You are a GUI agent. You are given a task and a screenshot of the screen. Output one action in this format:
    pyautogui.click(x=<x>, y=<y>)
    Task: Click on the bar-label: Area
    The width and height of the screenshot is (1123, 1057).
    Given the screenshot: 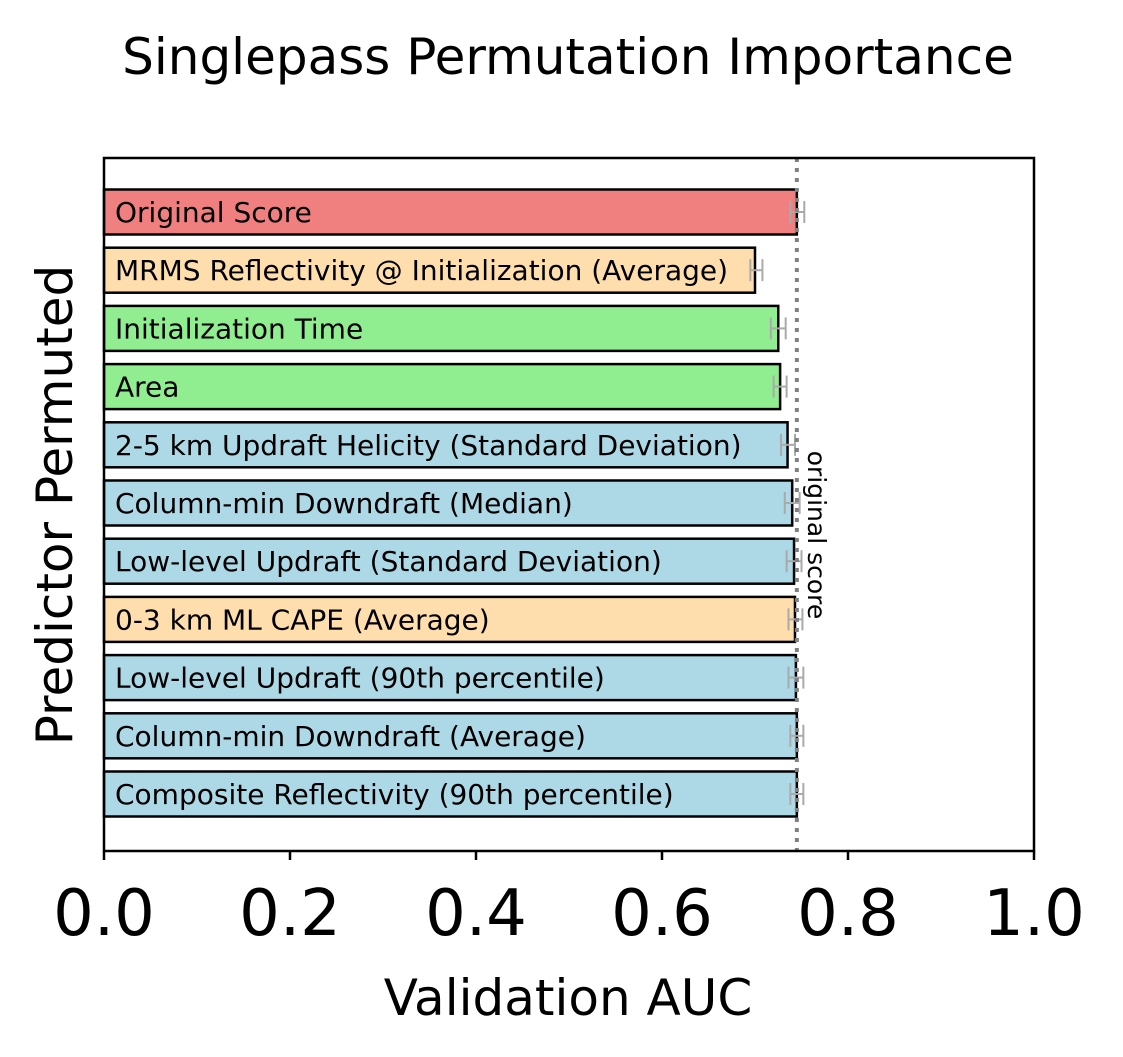 What is the action you would take?
    pyautogui.click(x=147, y=387)
    